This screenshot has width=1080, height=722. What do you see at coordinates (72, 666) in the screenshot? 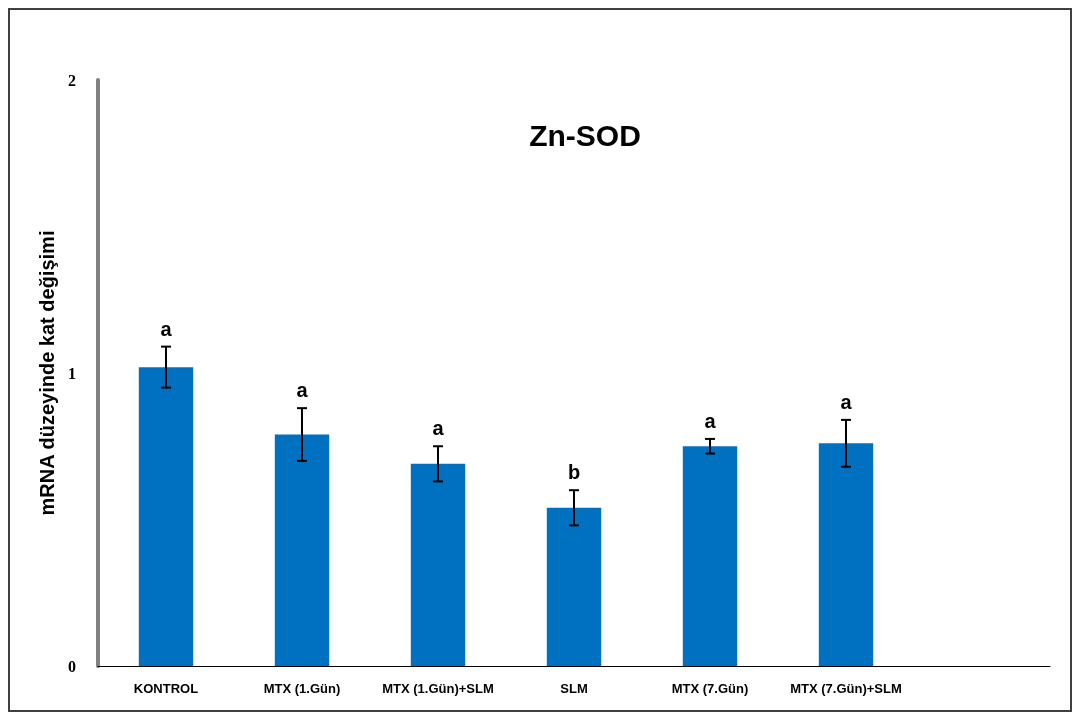
I see `y-tick-label: 0` at bounding box center [72, 666].